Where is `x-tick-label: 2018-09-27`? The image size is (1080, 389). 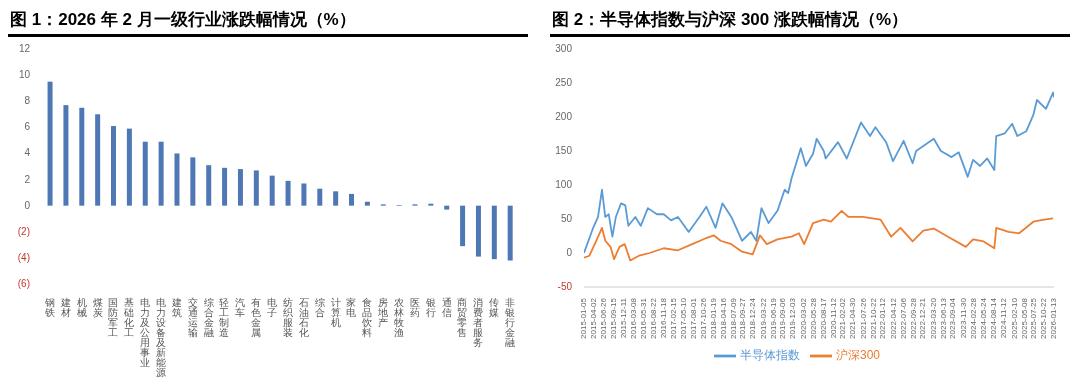 x-tick-label: 2018-09-27 is located at coordinates (742, 318).